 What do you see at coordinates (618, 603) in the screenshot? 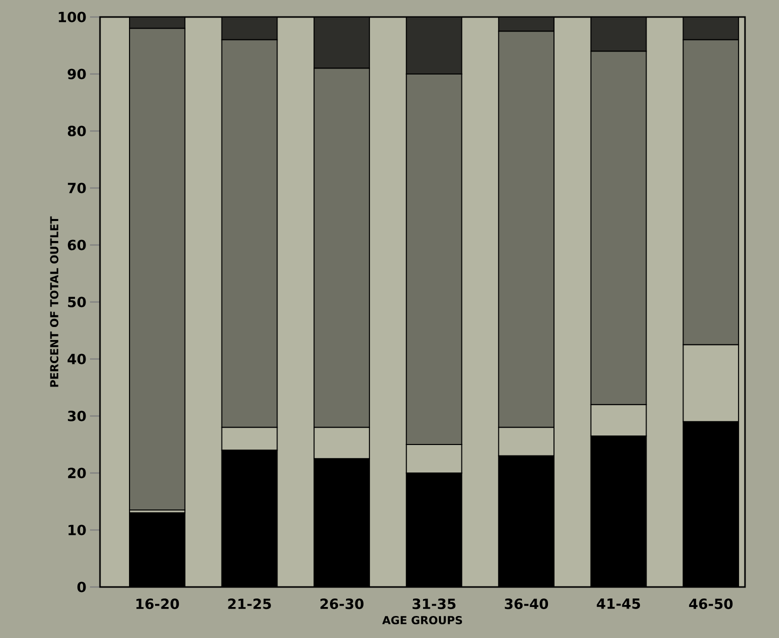
I see `x-tick-label: 41-45` at bounding box center [618, 603].